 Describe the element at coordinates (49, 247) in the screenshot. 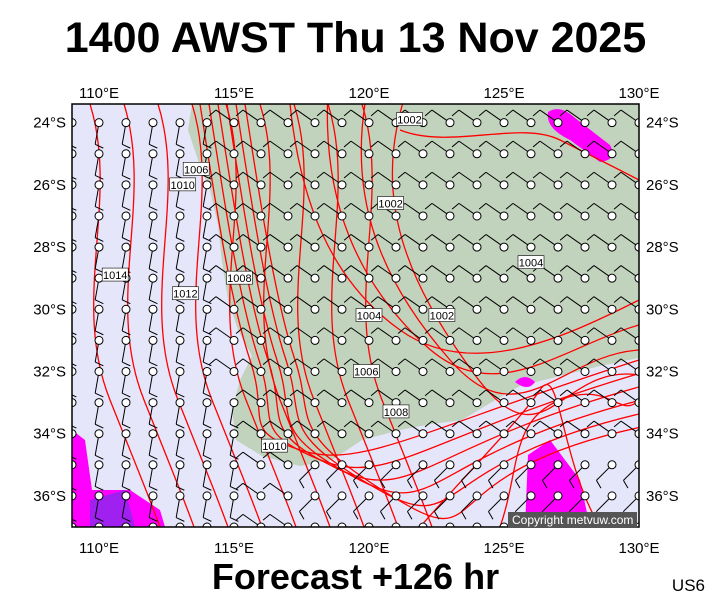

I see `lat-tick-left: 28°S` at that location.